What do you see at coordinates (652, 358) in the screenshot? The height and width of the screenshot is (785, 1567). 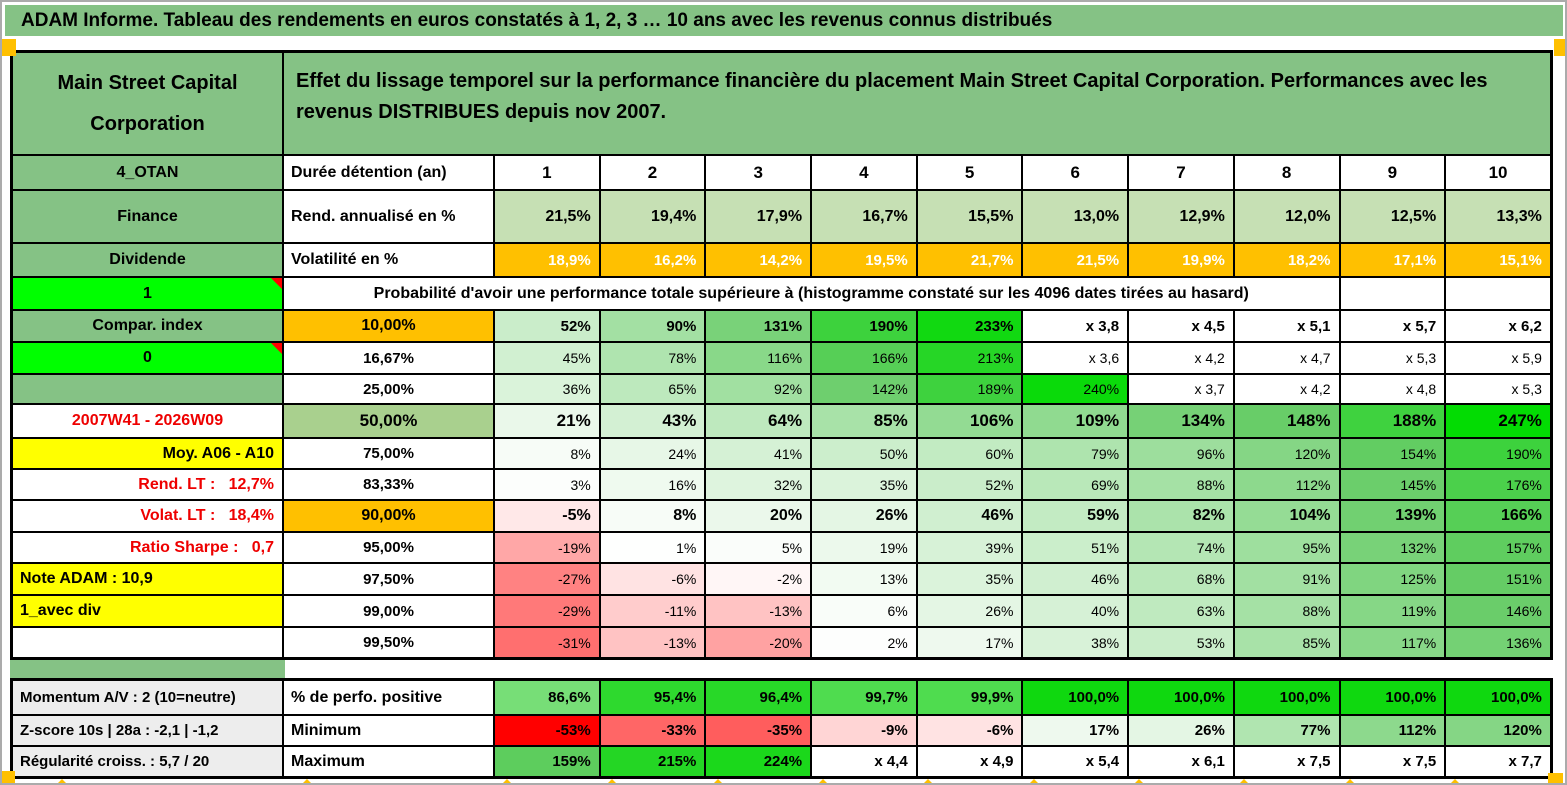 I see `table-cell: 78%` at bounding box center [652, 358].